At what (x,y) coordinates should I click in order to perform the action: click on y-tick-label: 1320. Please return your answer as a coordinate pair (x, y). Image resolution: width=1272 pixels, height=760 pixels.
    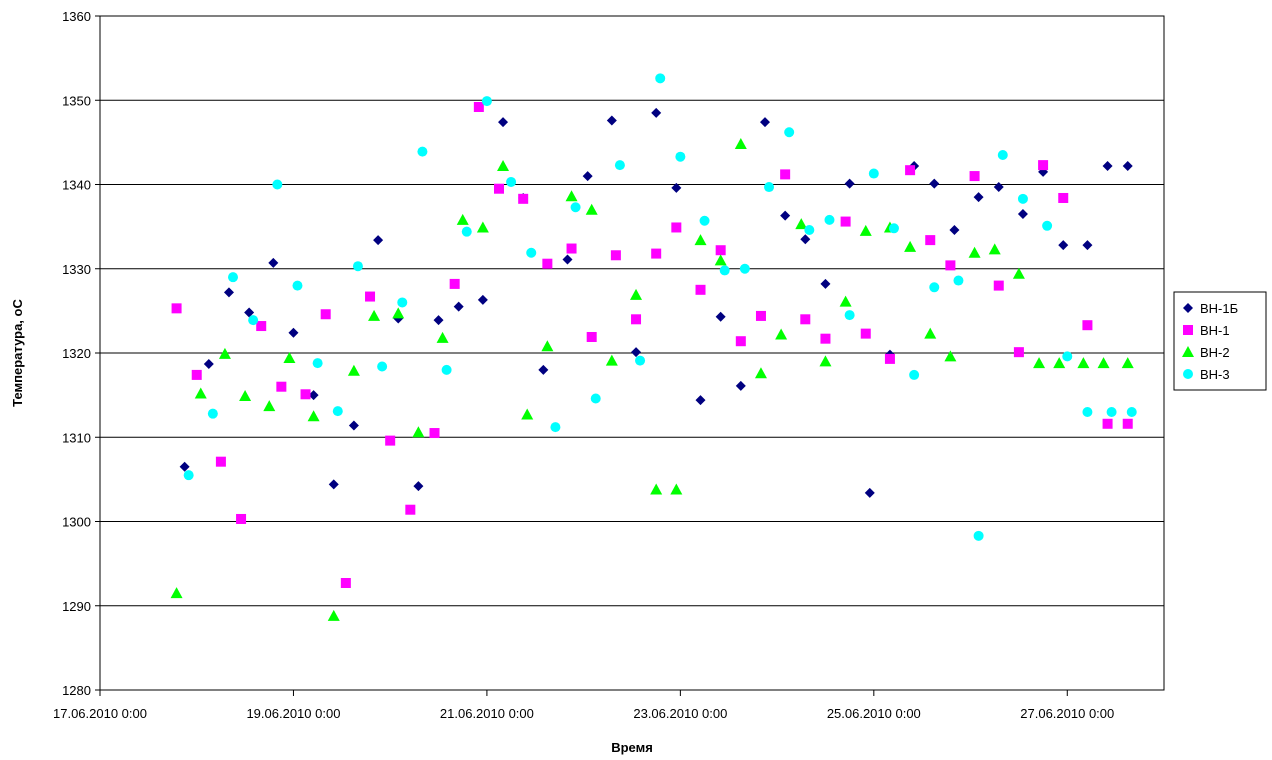
    Looking at the image, I should click on (76, 353).